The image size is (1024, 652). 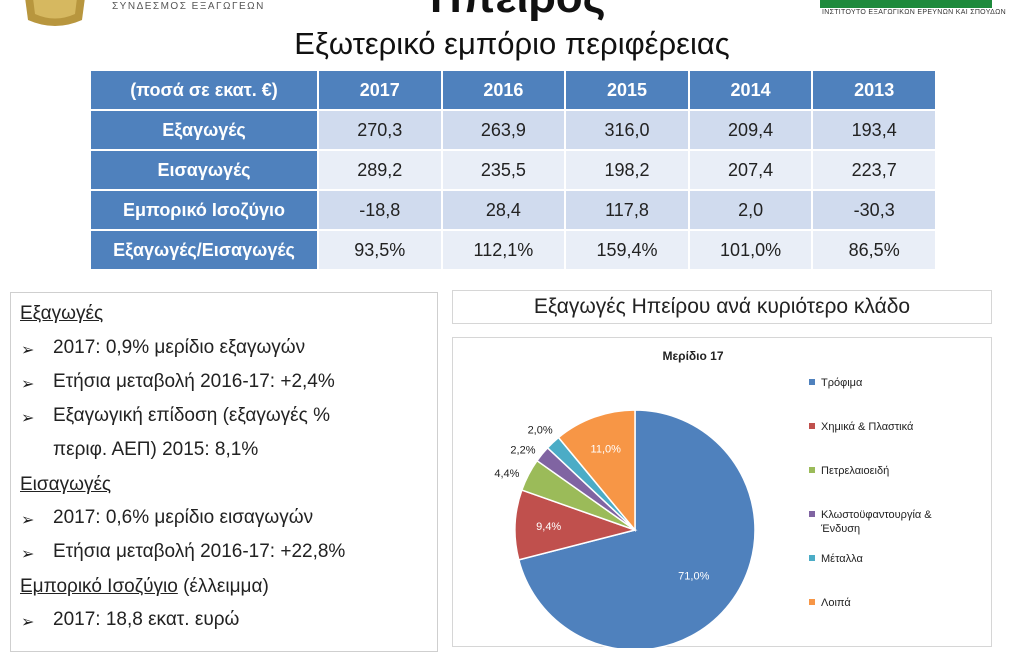 What do you see at coordinates (380, 250) in the screenshot?
I see `table-cell: 93,5%` at bounding box center [380, 250].